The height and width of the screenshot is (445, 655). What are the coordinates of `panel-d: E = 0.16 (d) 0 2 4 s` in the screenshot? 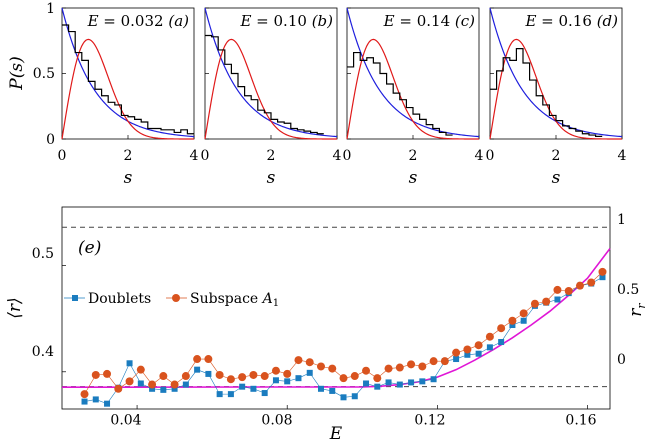 It's located at (556, 97).